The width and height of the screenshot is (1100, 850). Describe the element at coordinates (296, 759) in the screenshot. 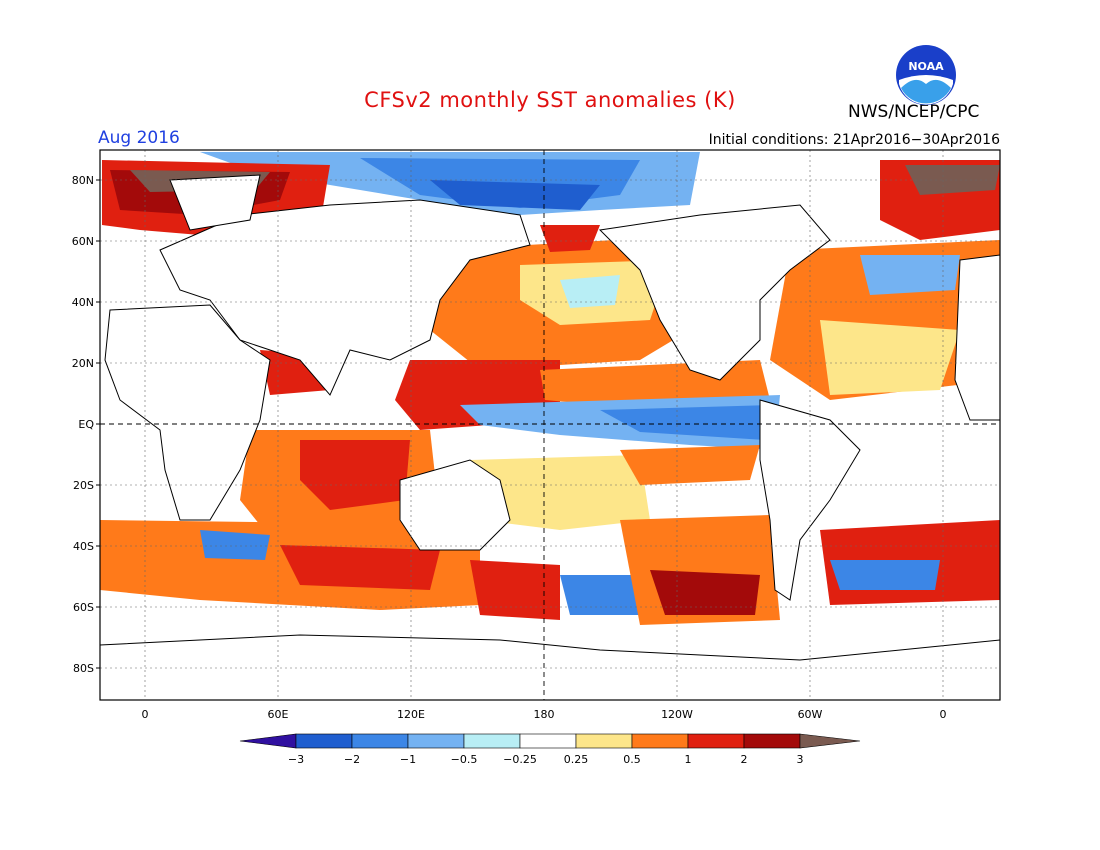

I see `colorbar-label: −3` at that location.